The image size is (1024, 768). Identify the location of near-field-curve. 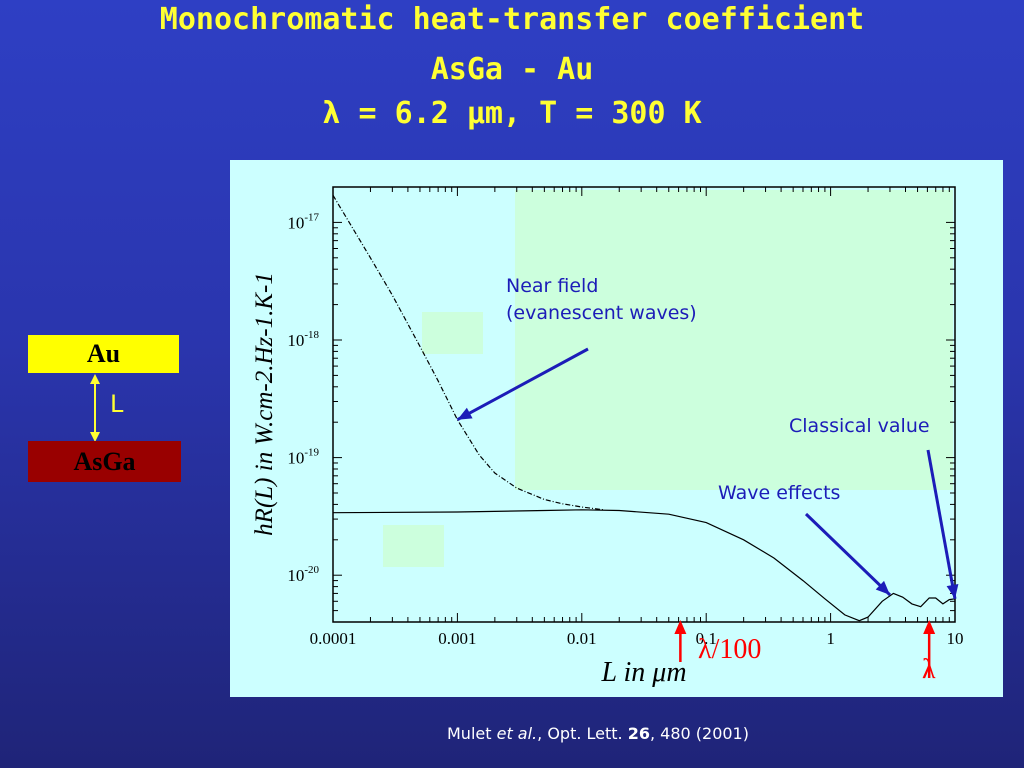
(468, 352).